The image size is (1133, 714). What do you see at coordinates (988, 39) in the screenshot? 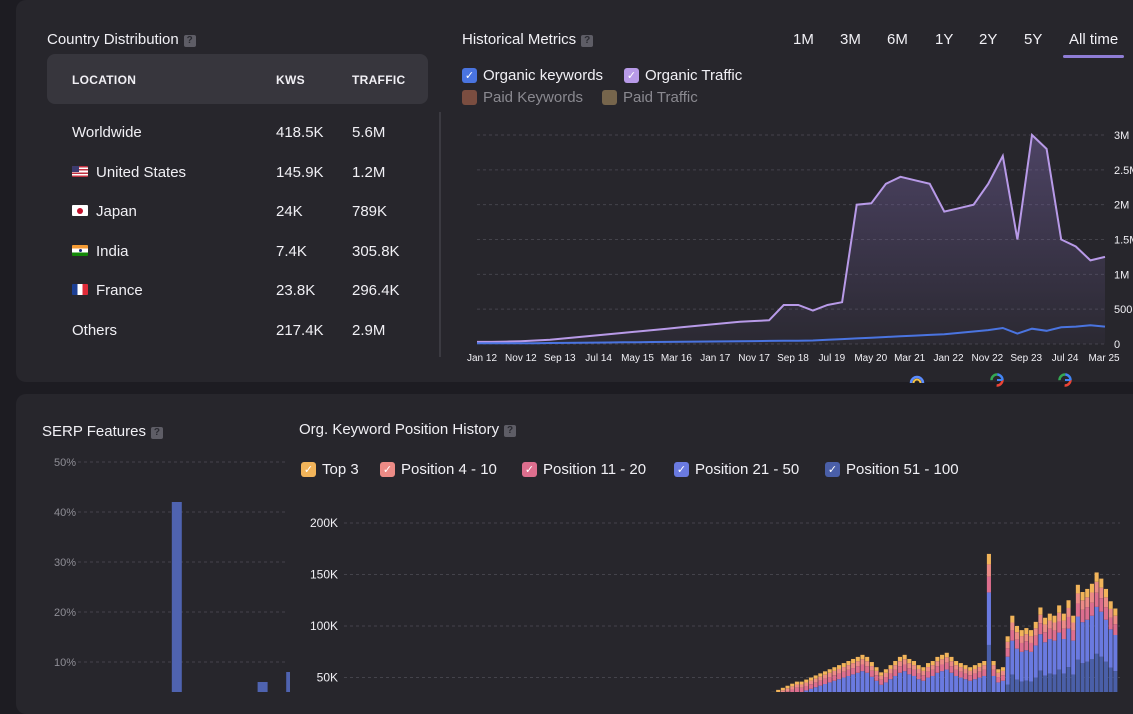
I see `timeframe-2y: 2Y` at bounding box center [988, 39].